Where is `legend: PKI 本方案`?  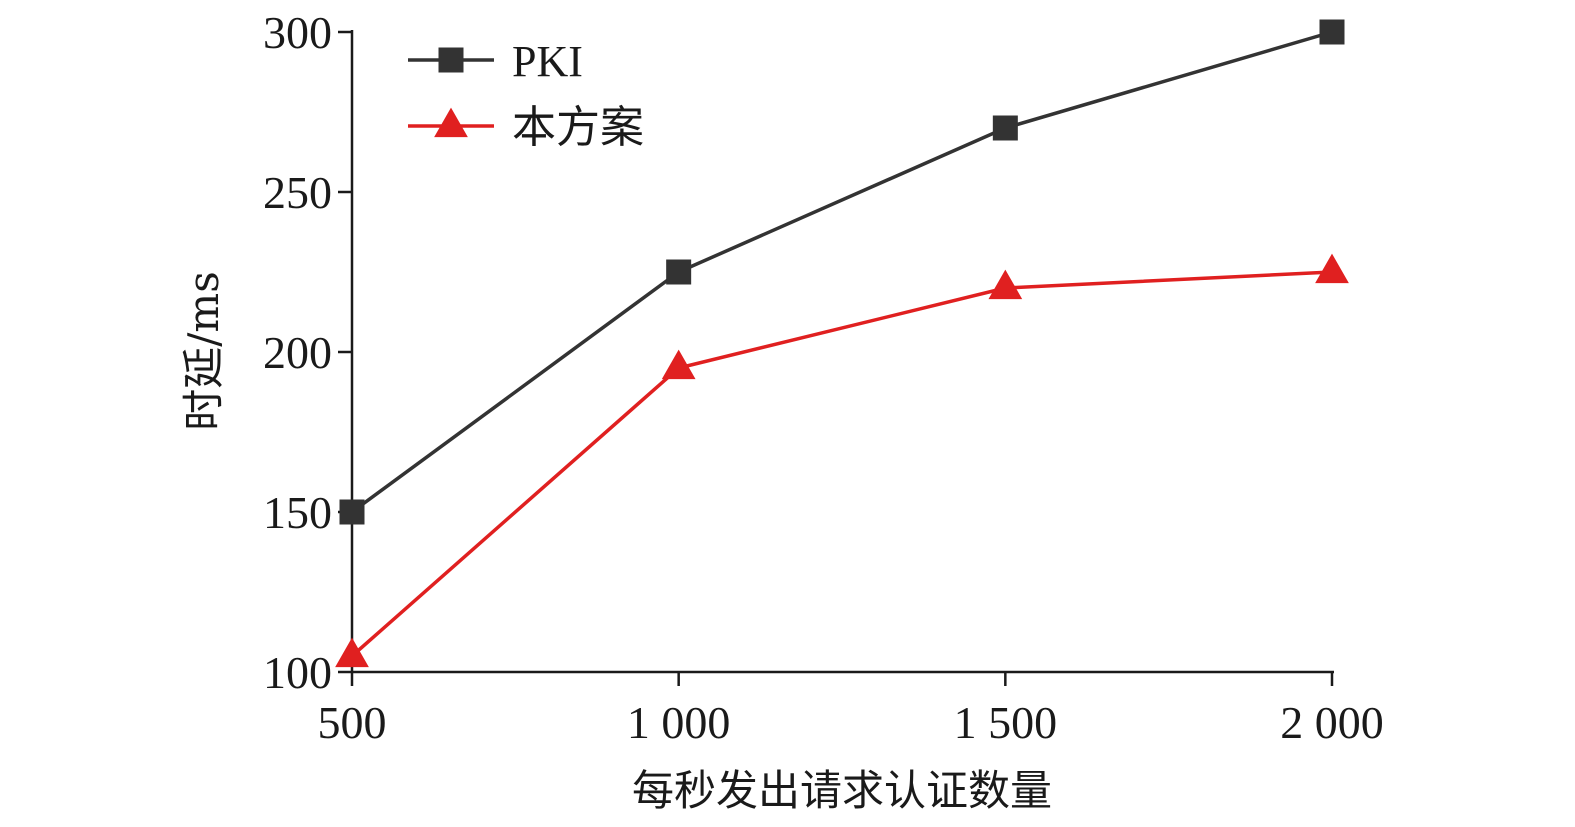 legend: PKI 本方案 is located at coordinates (526, 94).